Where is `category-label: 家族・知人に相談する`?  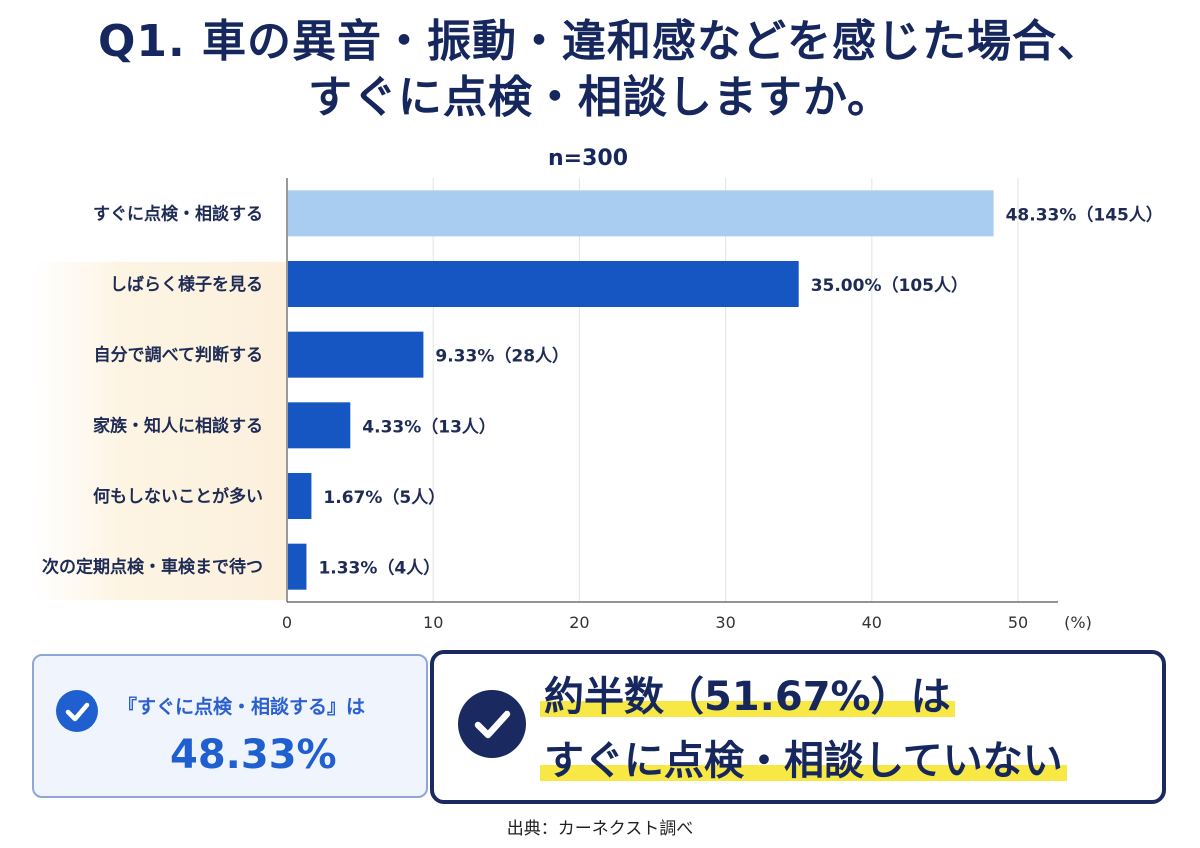
category-label: 家族・知人に相談する is located at coordinates (178, 425).